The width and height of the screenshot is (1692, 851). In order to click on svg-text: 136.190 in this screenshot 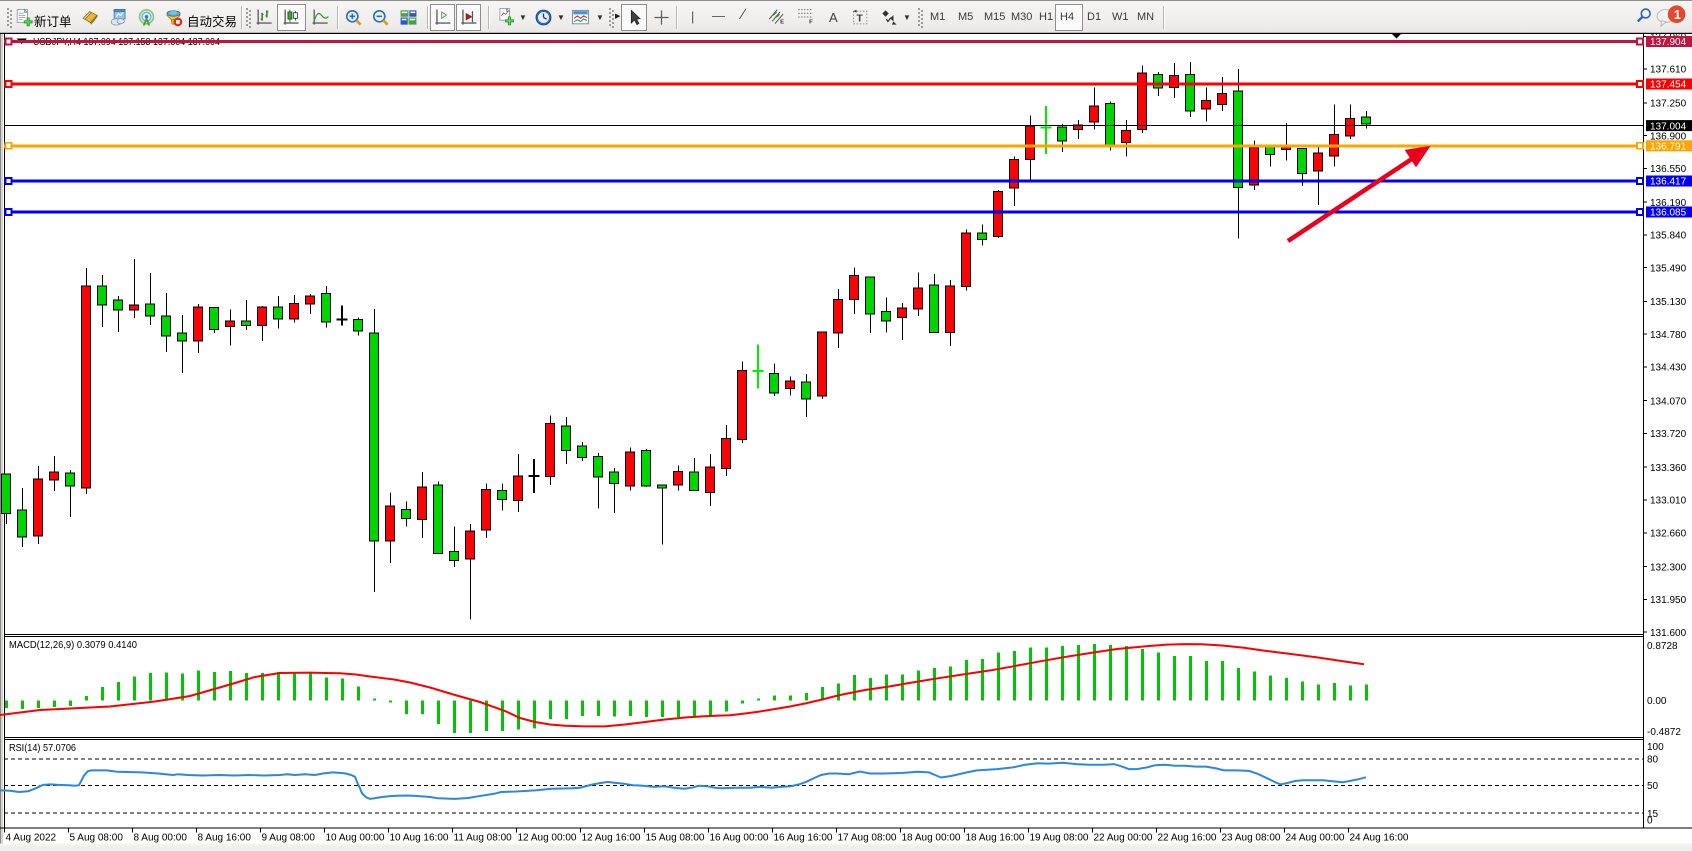, I will do `click(1668, 203)`.